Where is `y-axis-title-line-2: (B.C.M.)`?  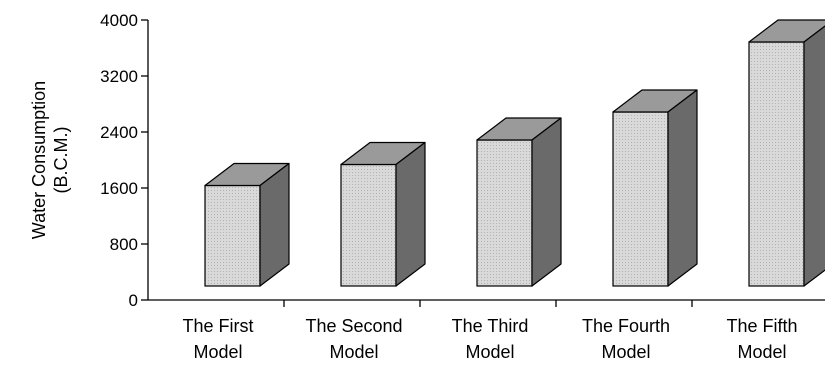
y-axis-title-line-2: (B.C.M.) is located at coordinates (61, 160).